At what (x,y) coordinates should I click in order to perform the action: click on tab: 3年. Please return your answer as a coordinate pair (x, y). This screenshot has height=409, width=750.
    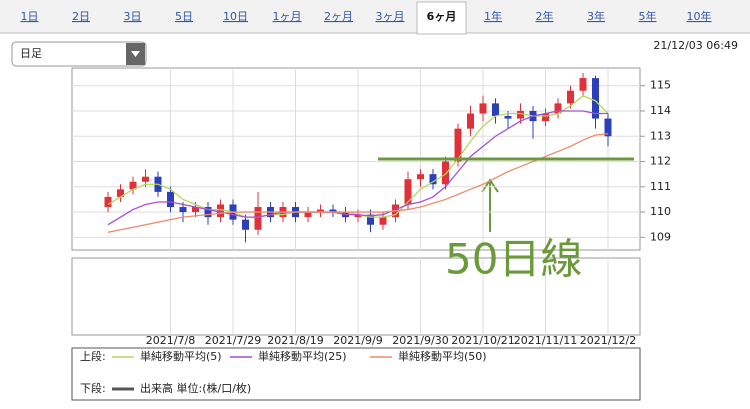
    Looking at the image, I should click on (596, 16).